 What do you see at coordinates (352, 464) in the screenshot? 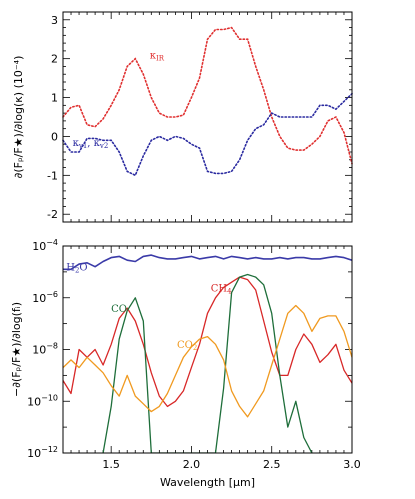
I see `x-tick-label: 3.0` at bounding box center [352, 464].